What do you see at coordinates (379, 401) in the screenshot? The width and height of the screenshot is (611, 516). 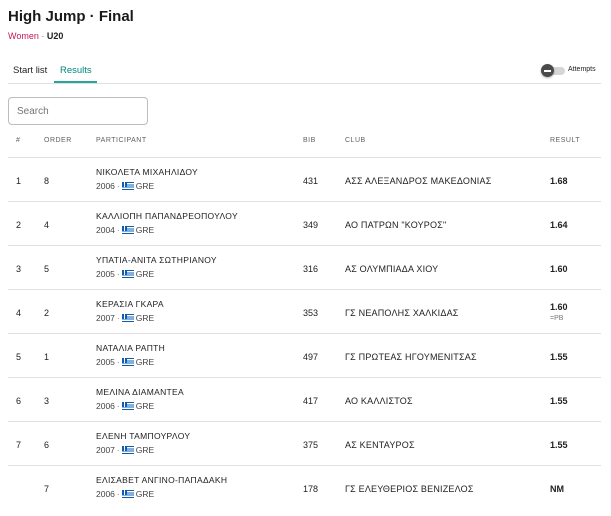 I see `club-cell: ΑΟ ΚΑΛΛΙΣΤΟΣ` at bounding box center [379, 401].